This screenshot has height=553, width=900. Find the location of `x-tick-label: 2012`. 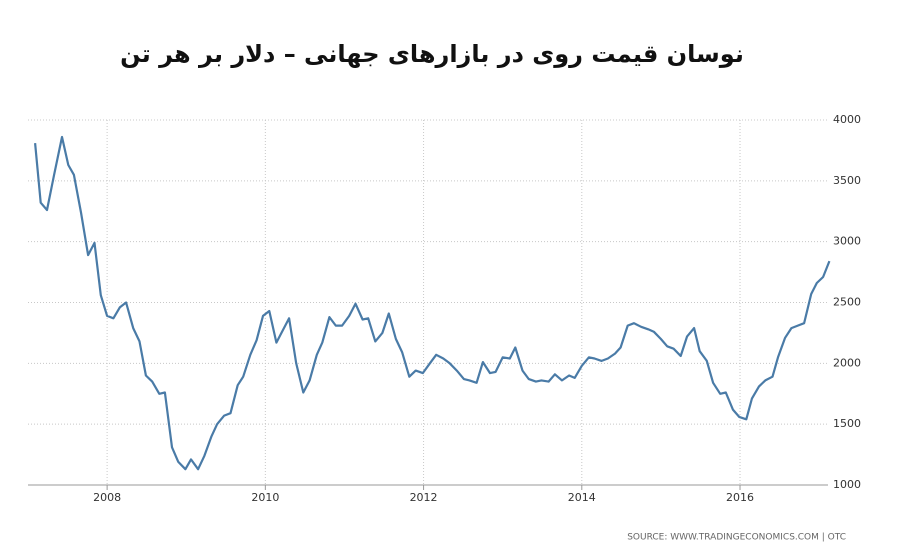

x-tick-label: 2012 is located at coordinates (424, 497).